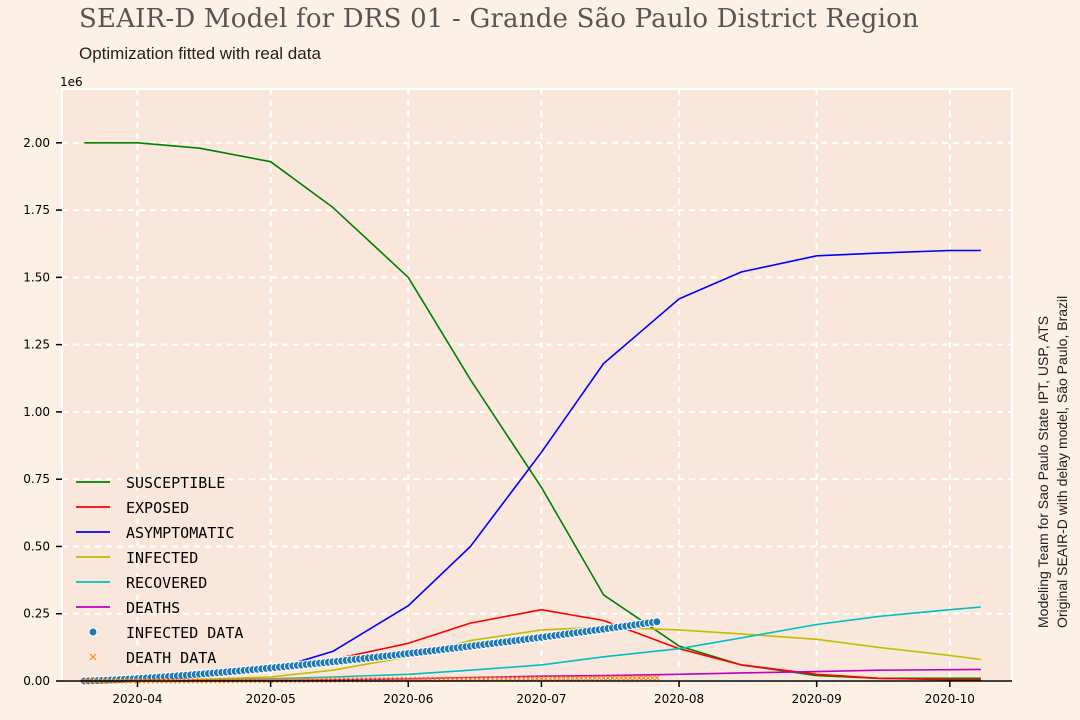  Describe the element at coordinates (137, 699) in the screenshot. I see `x-tick-label: 2020-04` at that location.